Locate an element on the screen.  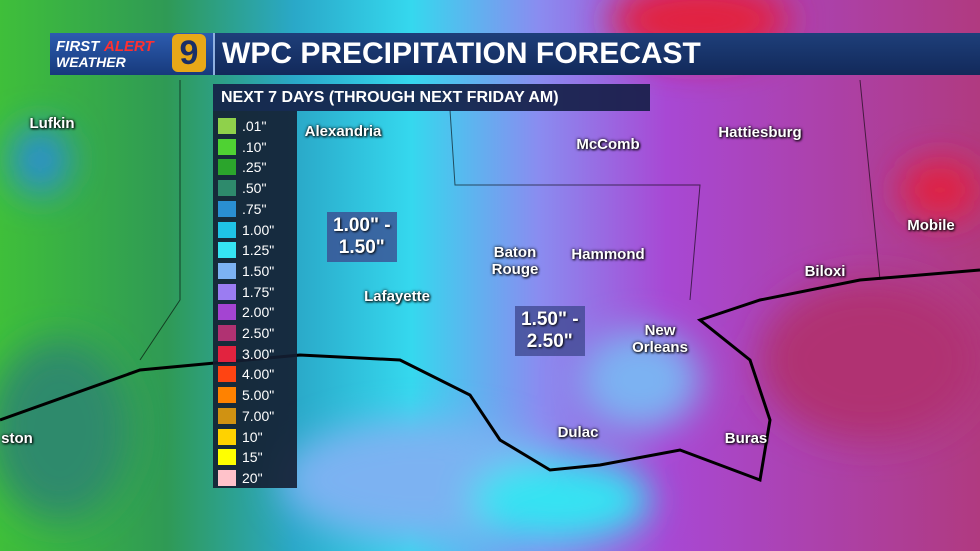
legend-label: 1.50" is located at coordinates (258, 270).